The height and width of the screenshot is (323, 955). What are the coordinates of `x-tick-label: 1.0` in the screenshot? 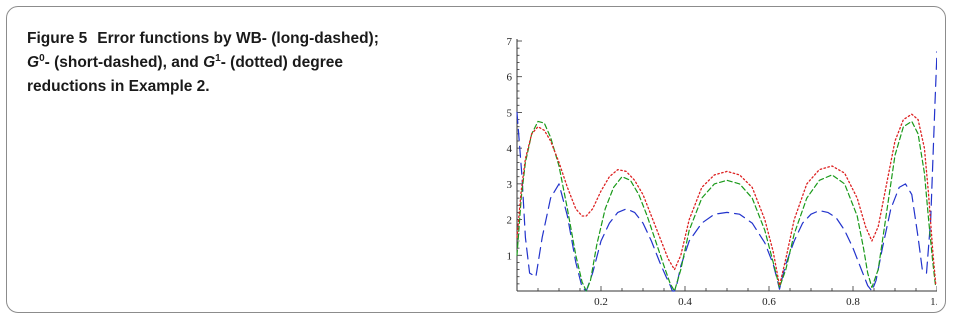 It's located at (933, 301).